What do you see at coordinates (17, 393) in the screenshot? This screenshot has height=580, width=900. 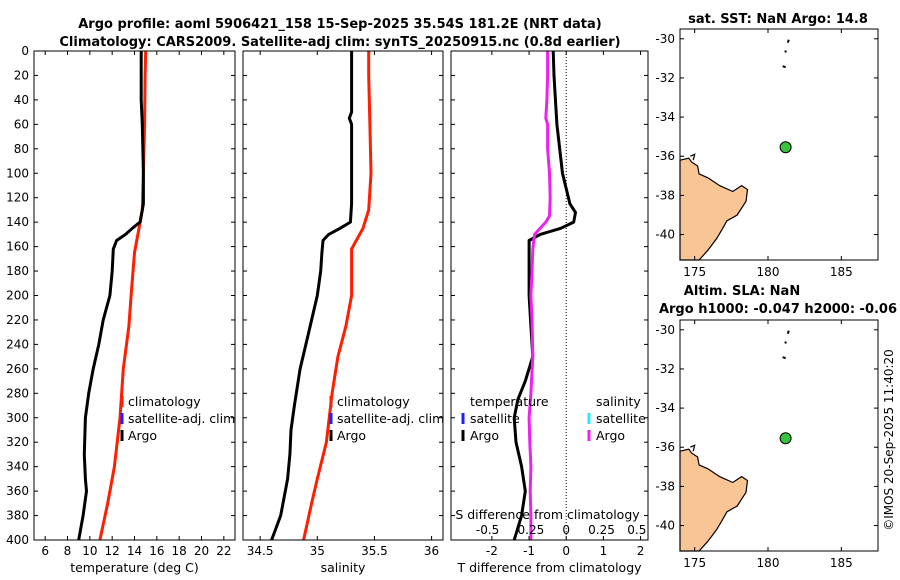 I see `y-tick-label: 280` at bounding box center [17, 393].